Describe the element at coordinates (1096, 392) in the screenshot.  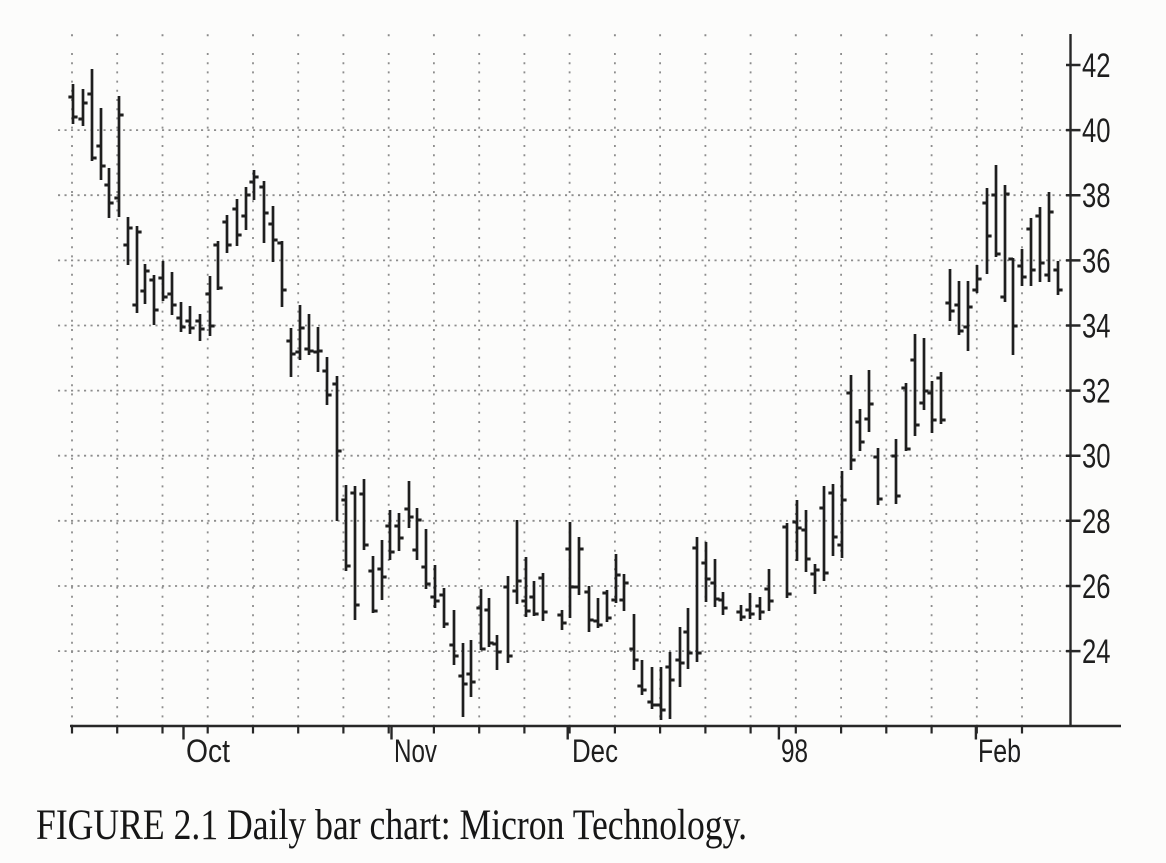
I see `svg-text: 32` at that location.